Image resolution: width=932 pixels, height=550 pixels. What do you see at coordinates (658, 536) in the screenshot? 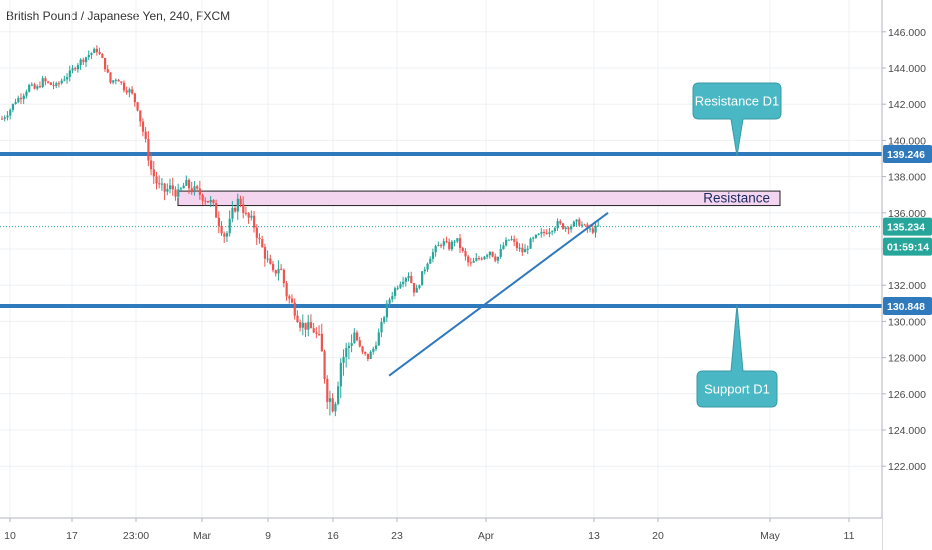
I see `time-tick-label: 20` at bounding box center [658, 536].